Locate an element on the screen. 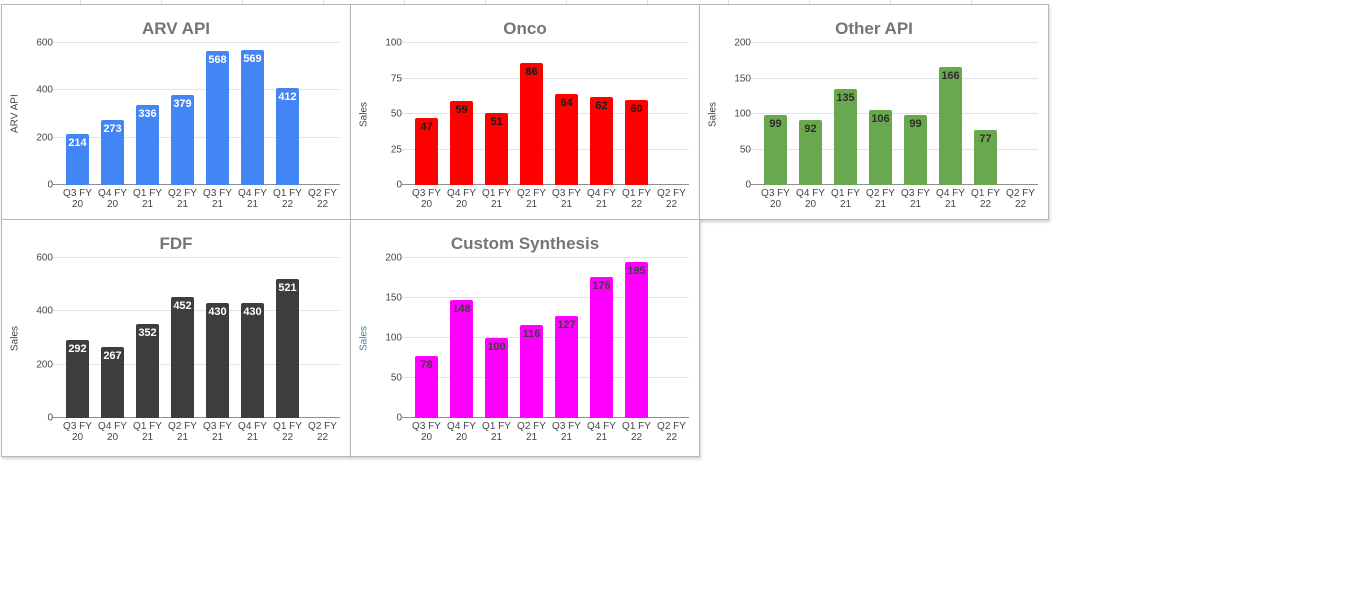  bar: 352 is located at coordinates (147, 371).